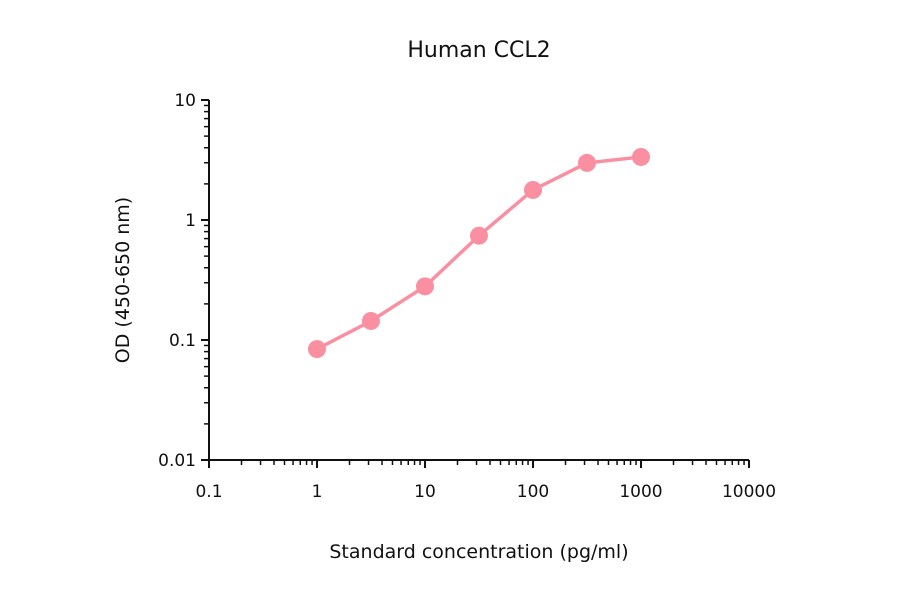 The image size is (900, 598). I want to click on y-tick-label: 0.01, so click(177, 461).